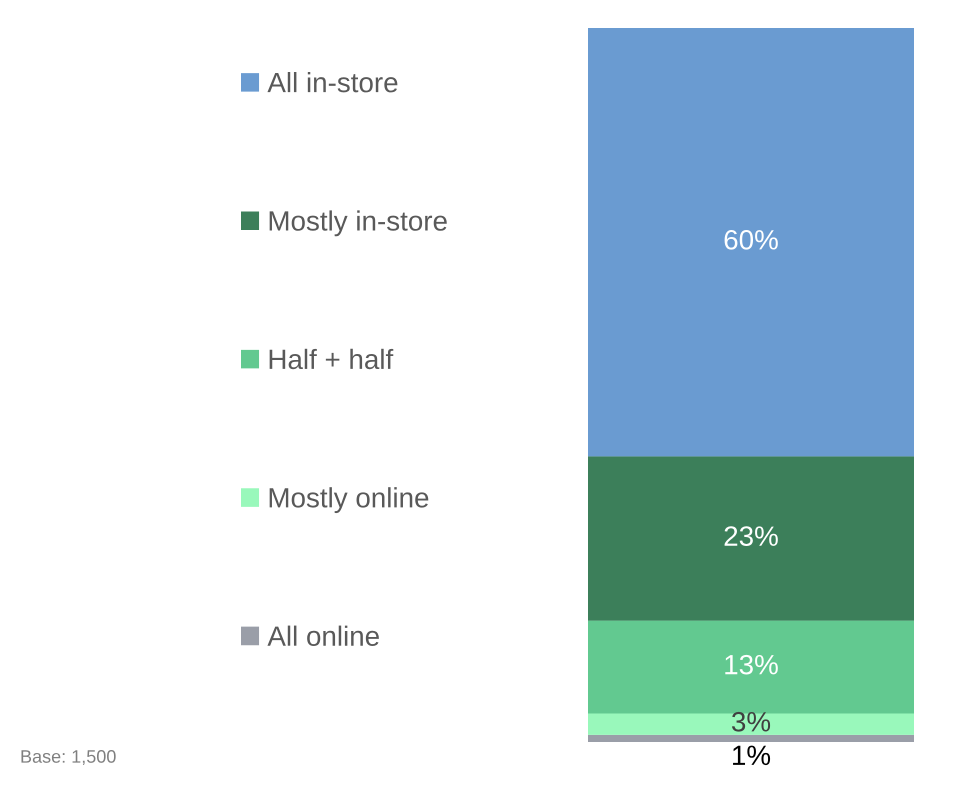  I want to click on data-label: 60%, so click(751, 240).